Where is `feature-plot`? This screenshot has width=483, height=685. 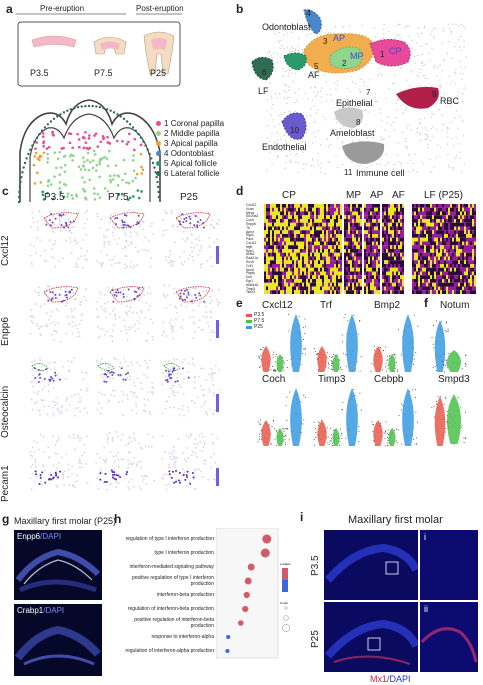
feature-plot is located at coordinates (59, 387).